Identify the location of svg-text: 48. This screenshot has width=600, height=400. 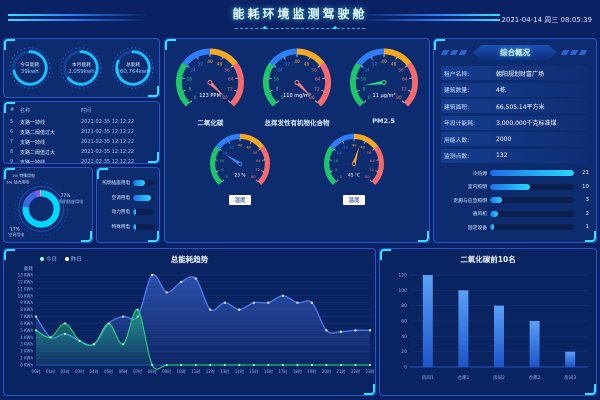
(362, 146).